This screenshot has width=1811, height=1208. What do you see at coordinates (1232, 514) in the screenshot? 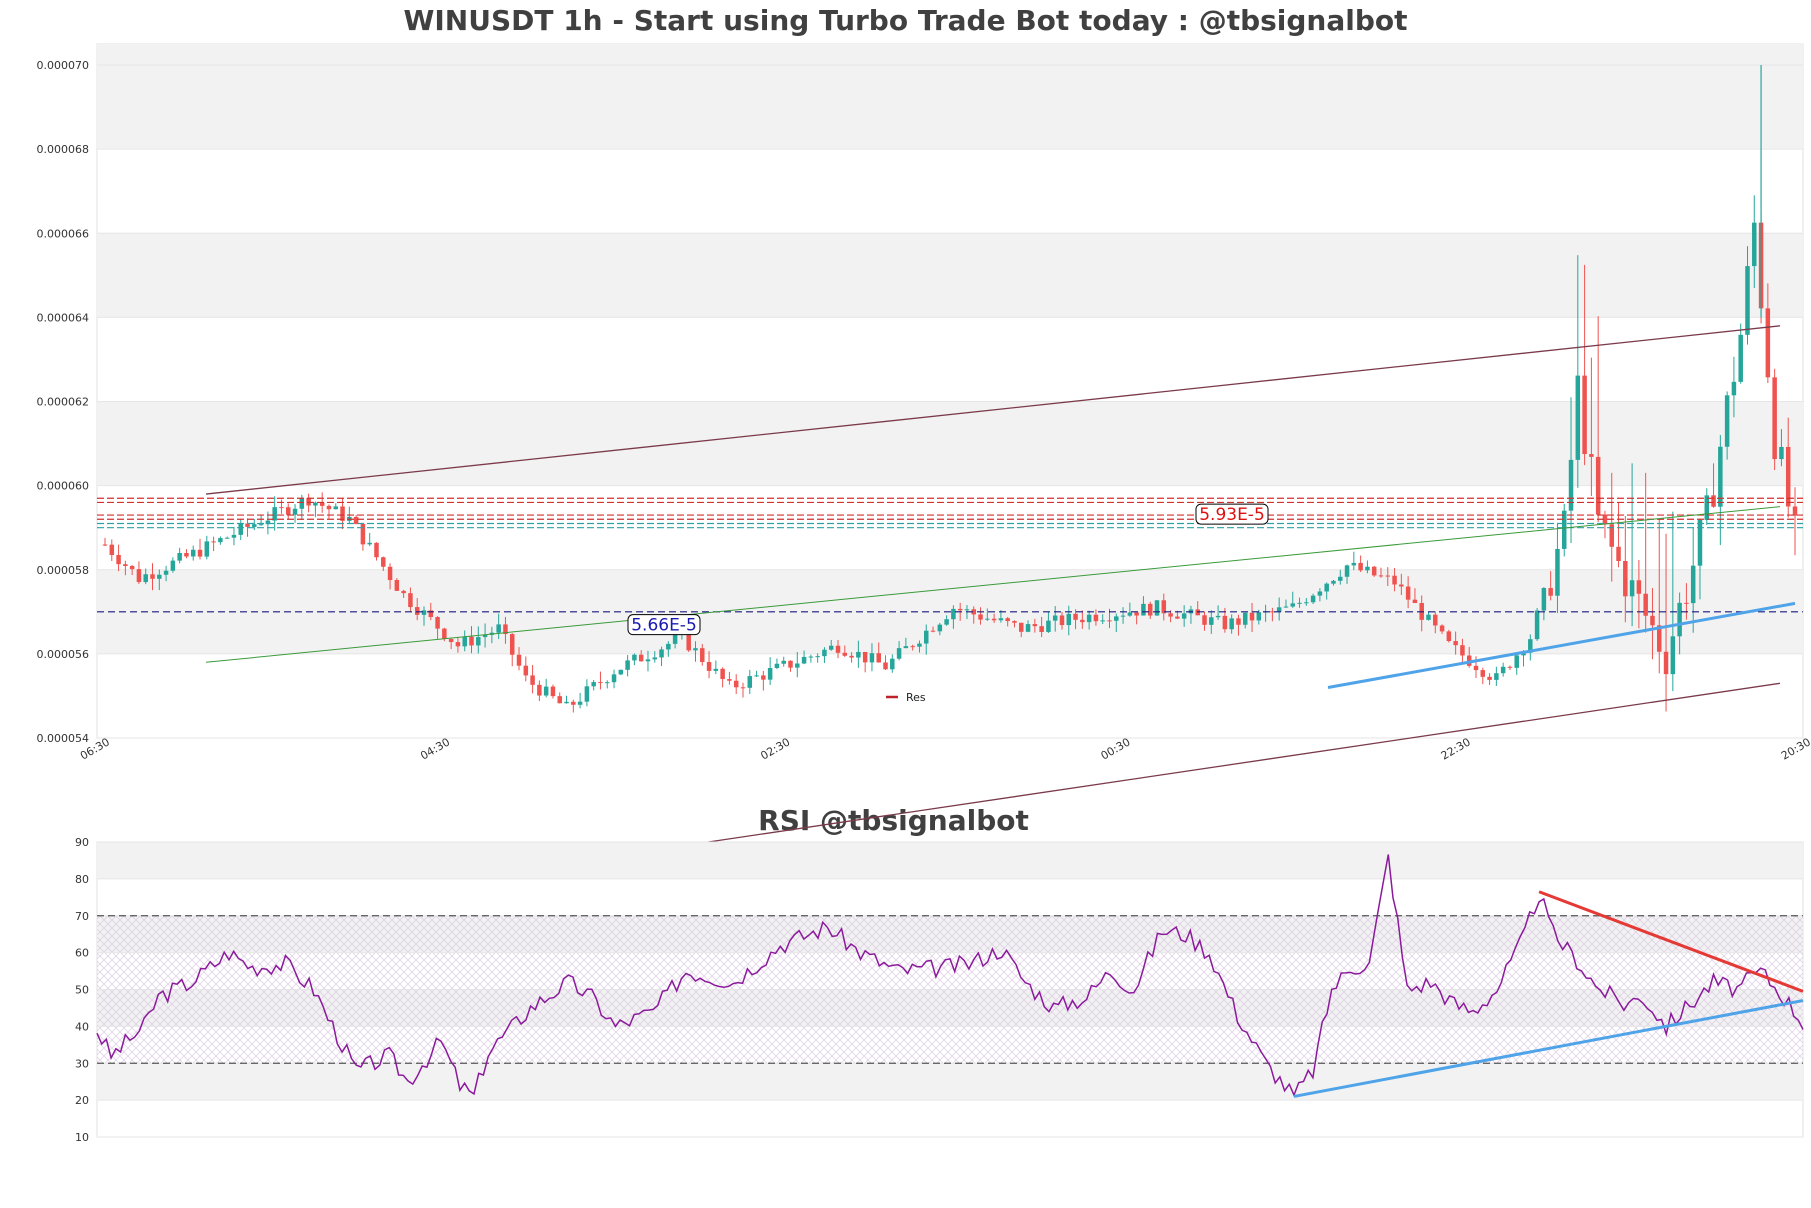
I see `price-label-box` at bounding box center [1232, 514].